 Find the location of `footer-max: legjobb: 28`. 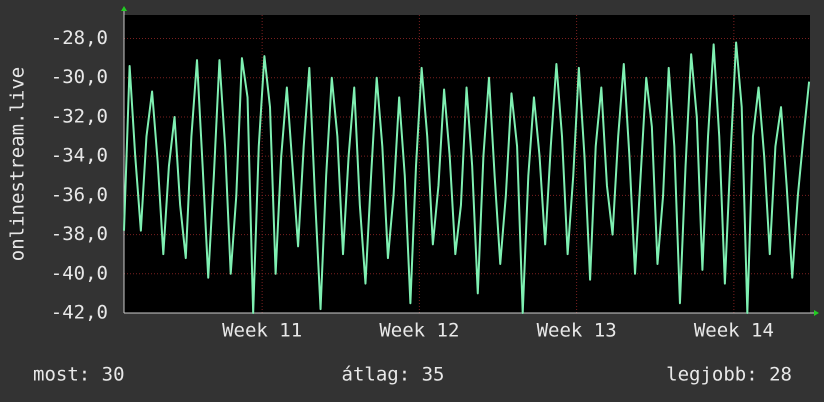

footer-max: legjobb: 28 is located at coordinates (729, 375).